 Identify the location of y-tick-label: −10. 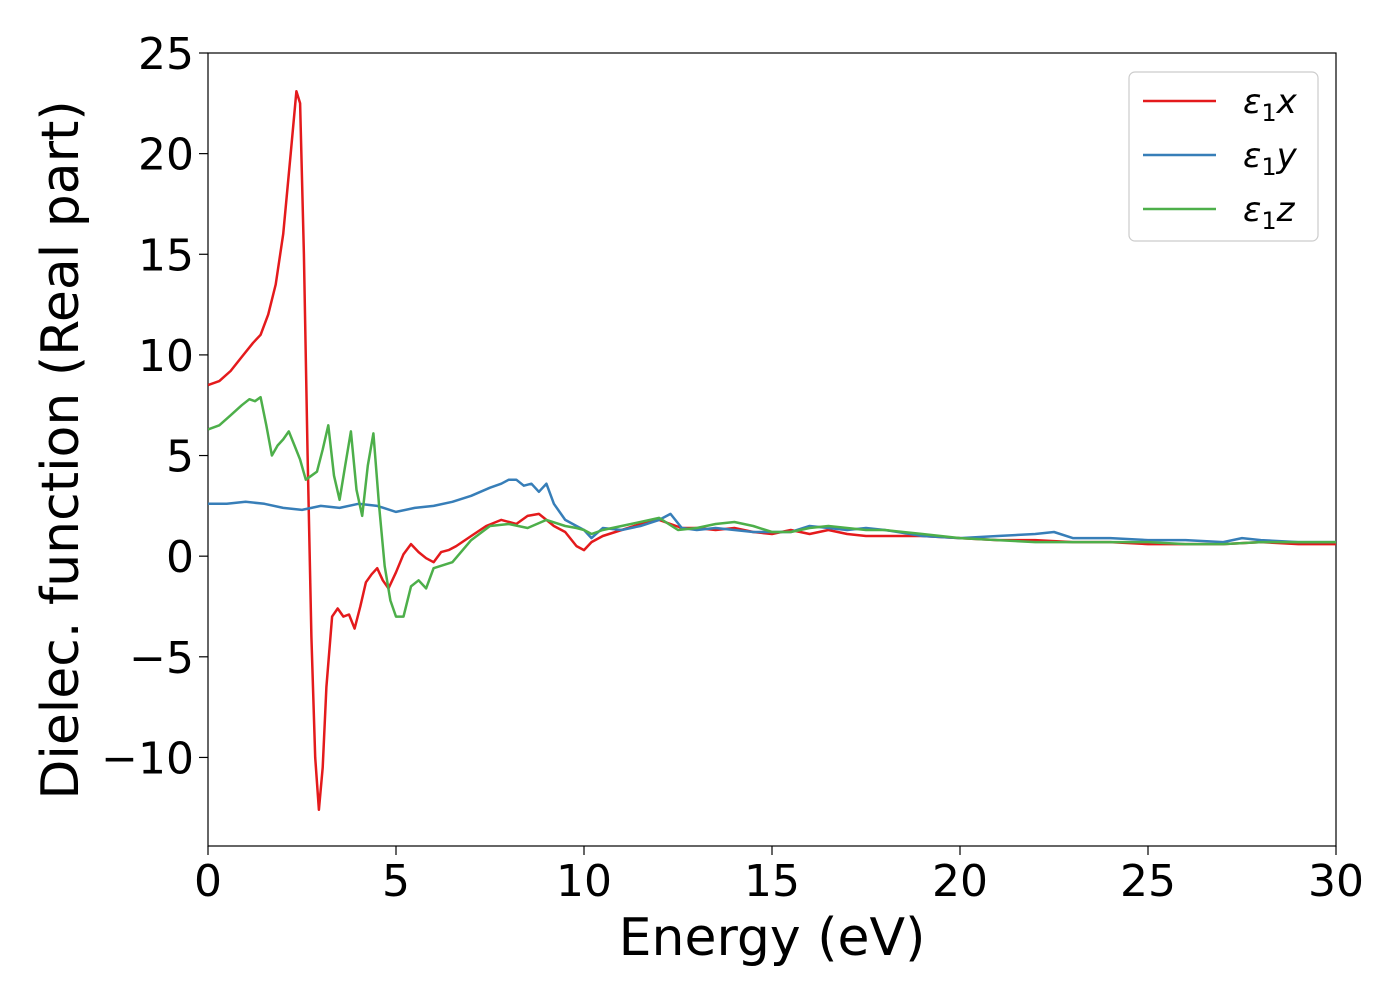
(147, 758).